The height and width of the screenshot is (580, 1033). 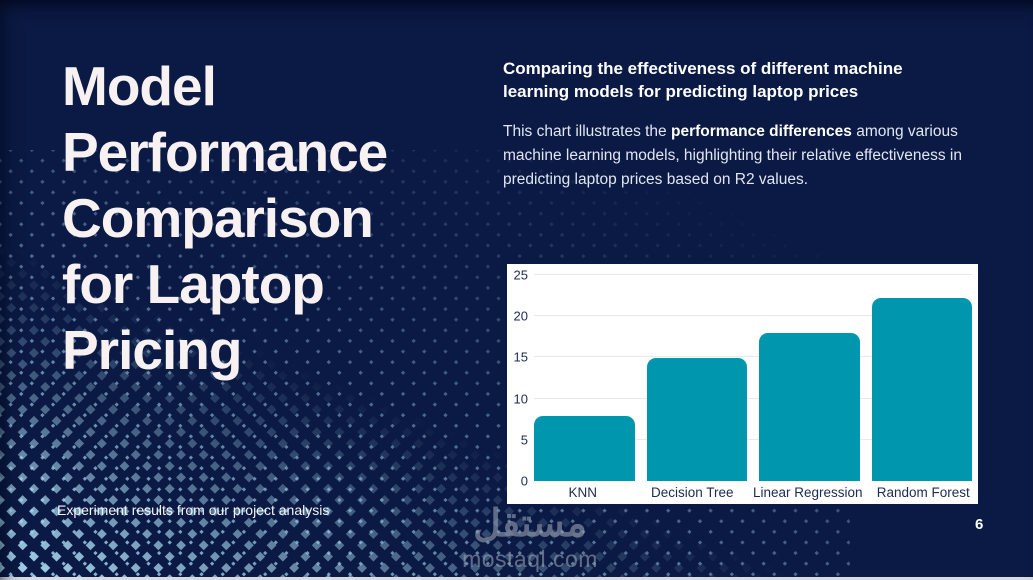 I want to click on slide-title-line: Comparison, so click(x=218, y=218).